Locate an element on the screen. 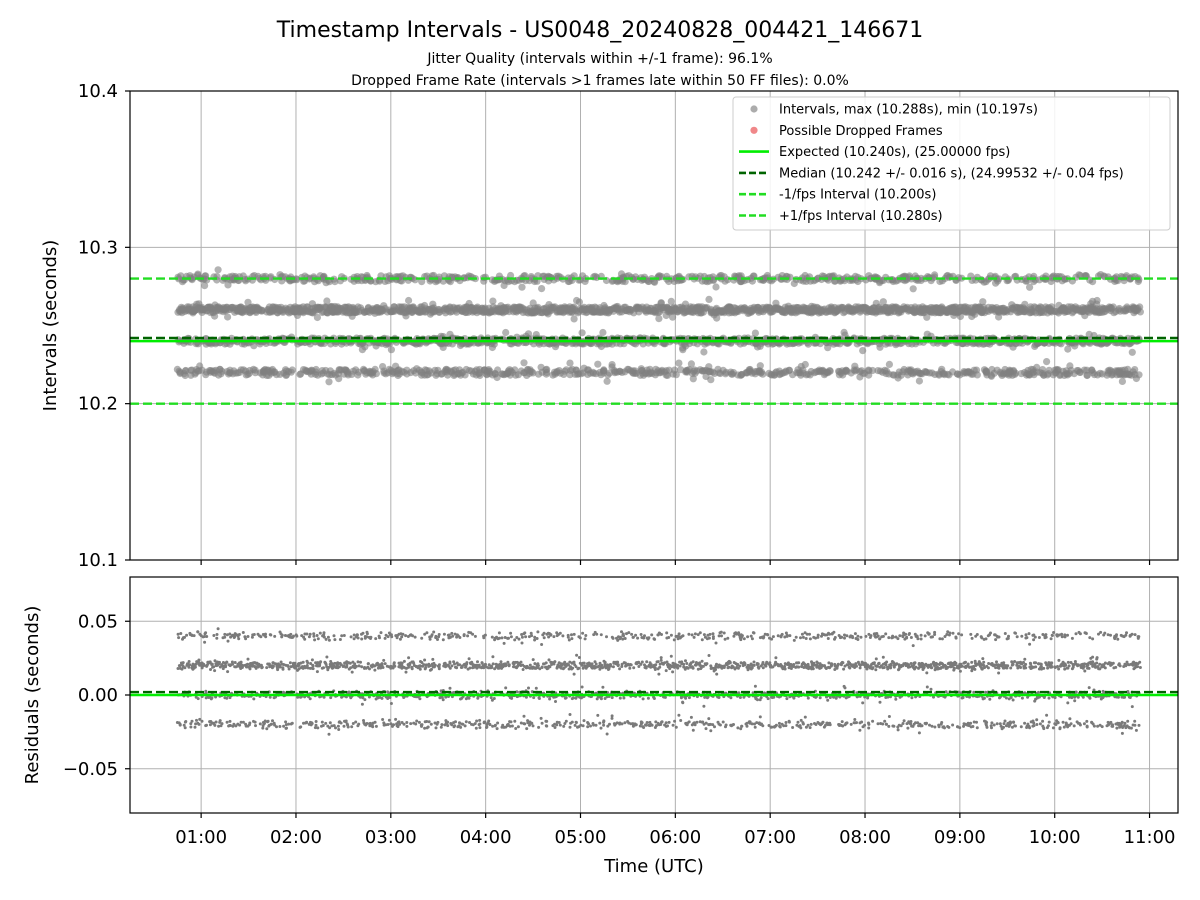 The image size is (1200, 900). intervals-y-axis-label: Intervals (seconds) is located at coordinates (50, 326).